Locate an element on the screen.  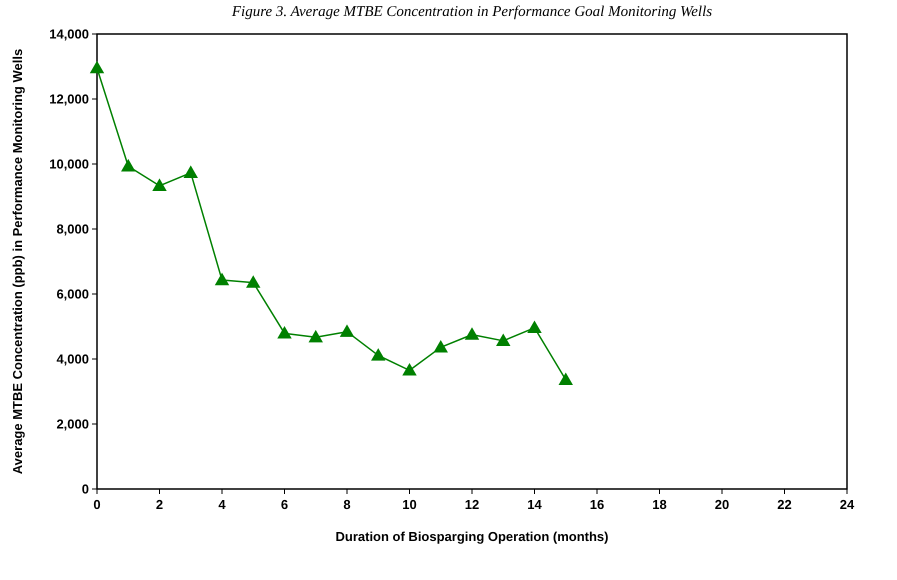
y-tick-label: 0 is located at coordinates (85, 489).